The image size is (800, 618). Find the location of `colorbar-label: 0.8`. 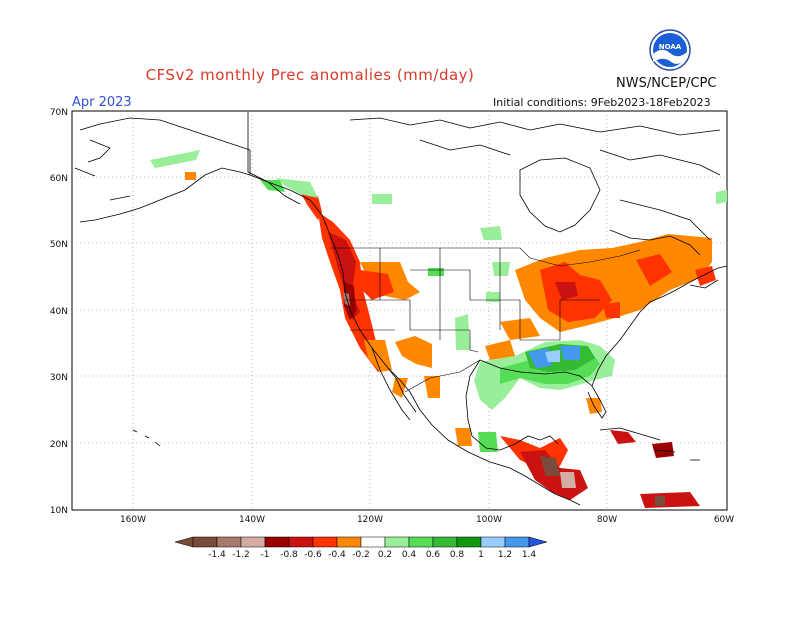

colorbar-label: 0.8 is located at coordinates (457, 555).